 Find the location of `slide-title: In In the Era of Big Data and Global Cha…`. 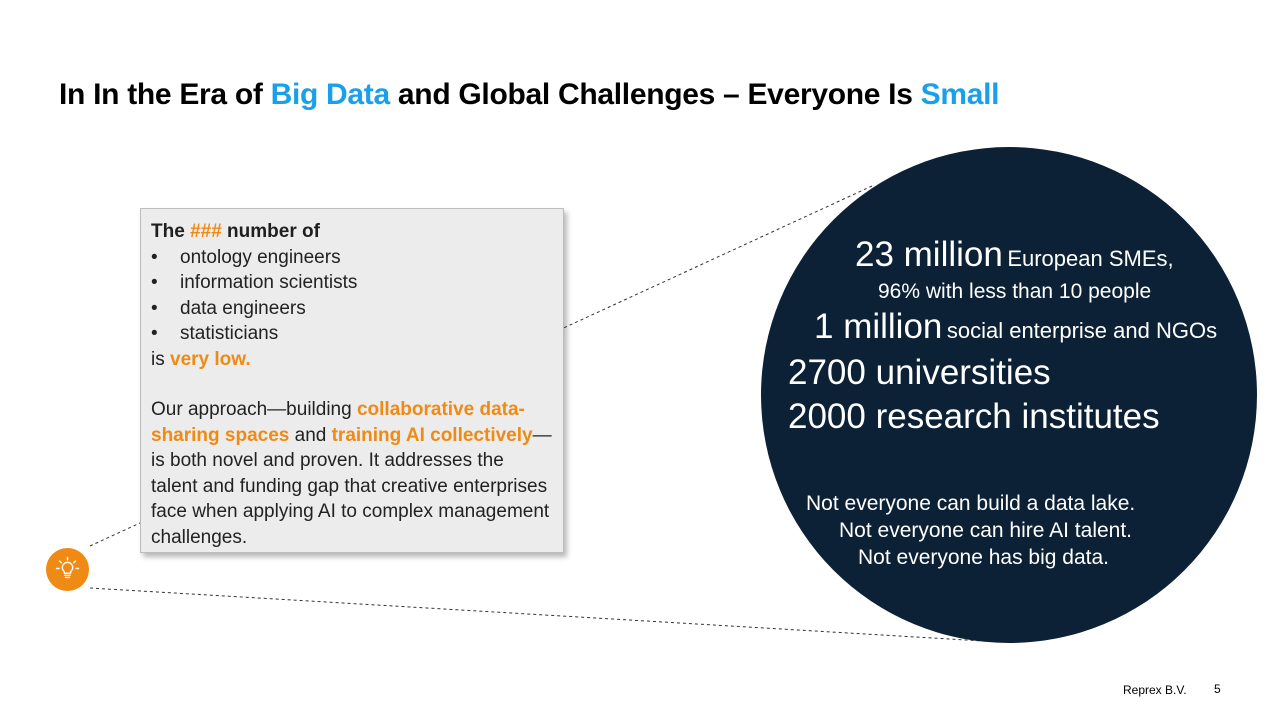

slide-title: In In the Era of Big Data and Global Cha… is located at coordinates (529, 95).